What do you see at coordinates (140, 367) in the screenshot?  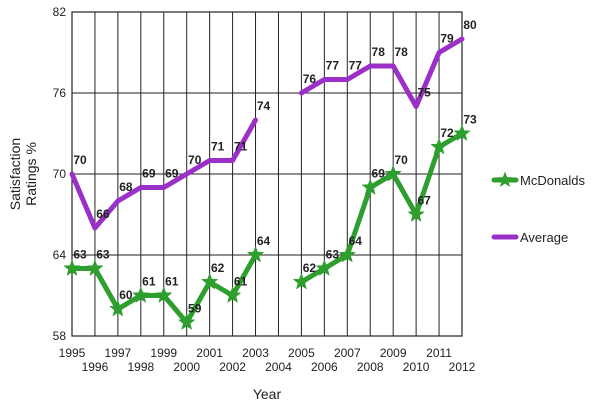 I see `x-tick-label: 1998` at bounding box center [140, 367].